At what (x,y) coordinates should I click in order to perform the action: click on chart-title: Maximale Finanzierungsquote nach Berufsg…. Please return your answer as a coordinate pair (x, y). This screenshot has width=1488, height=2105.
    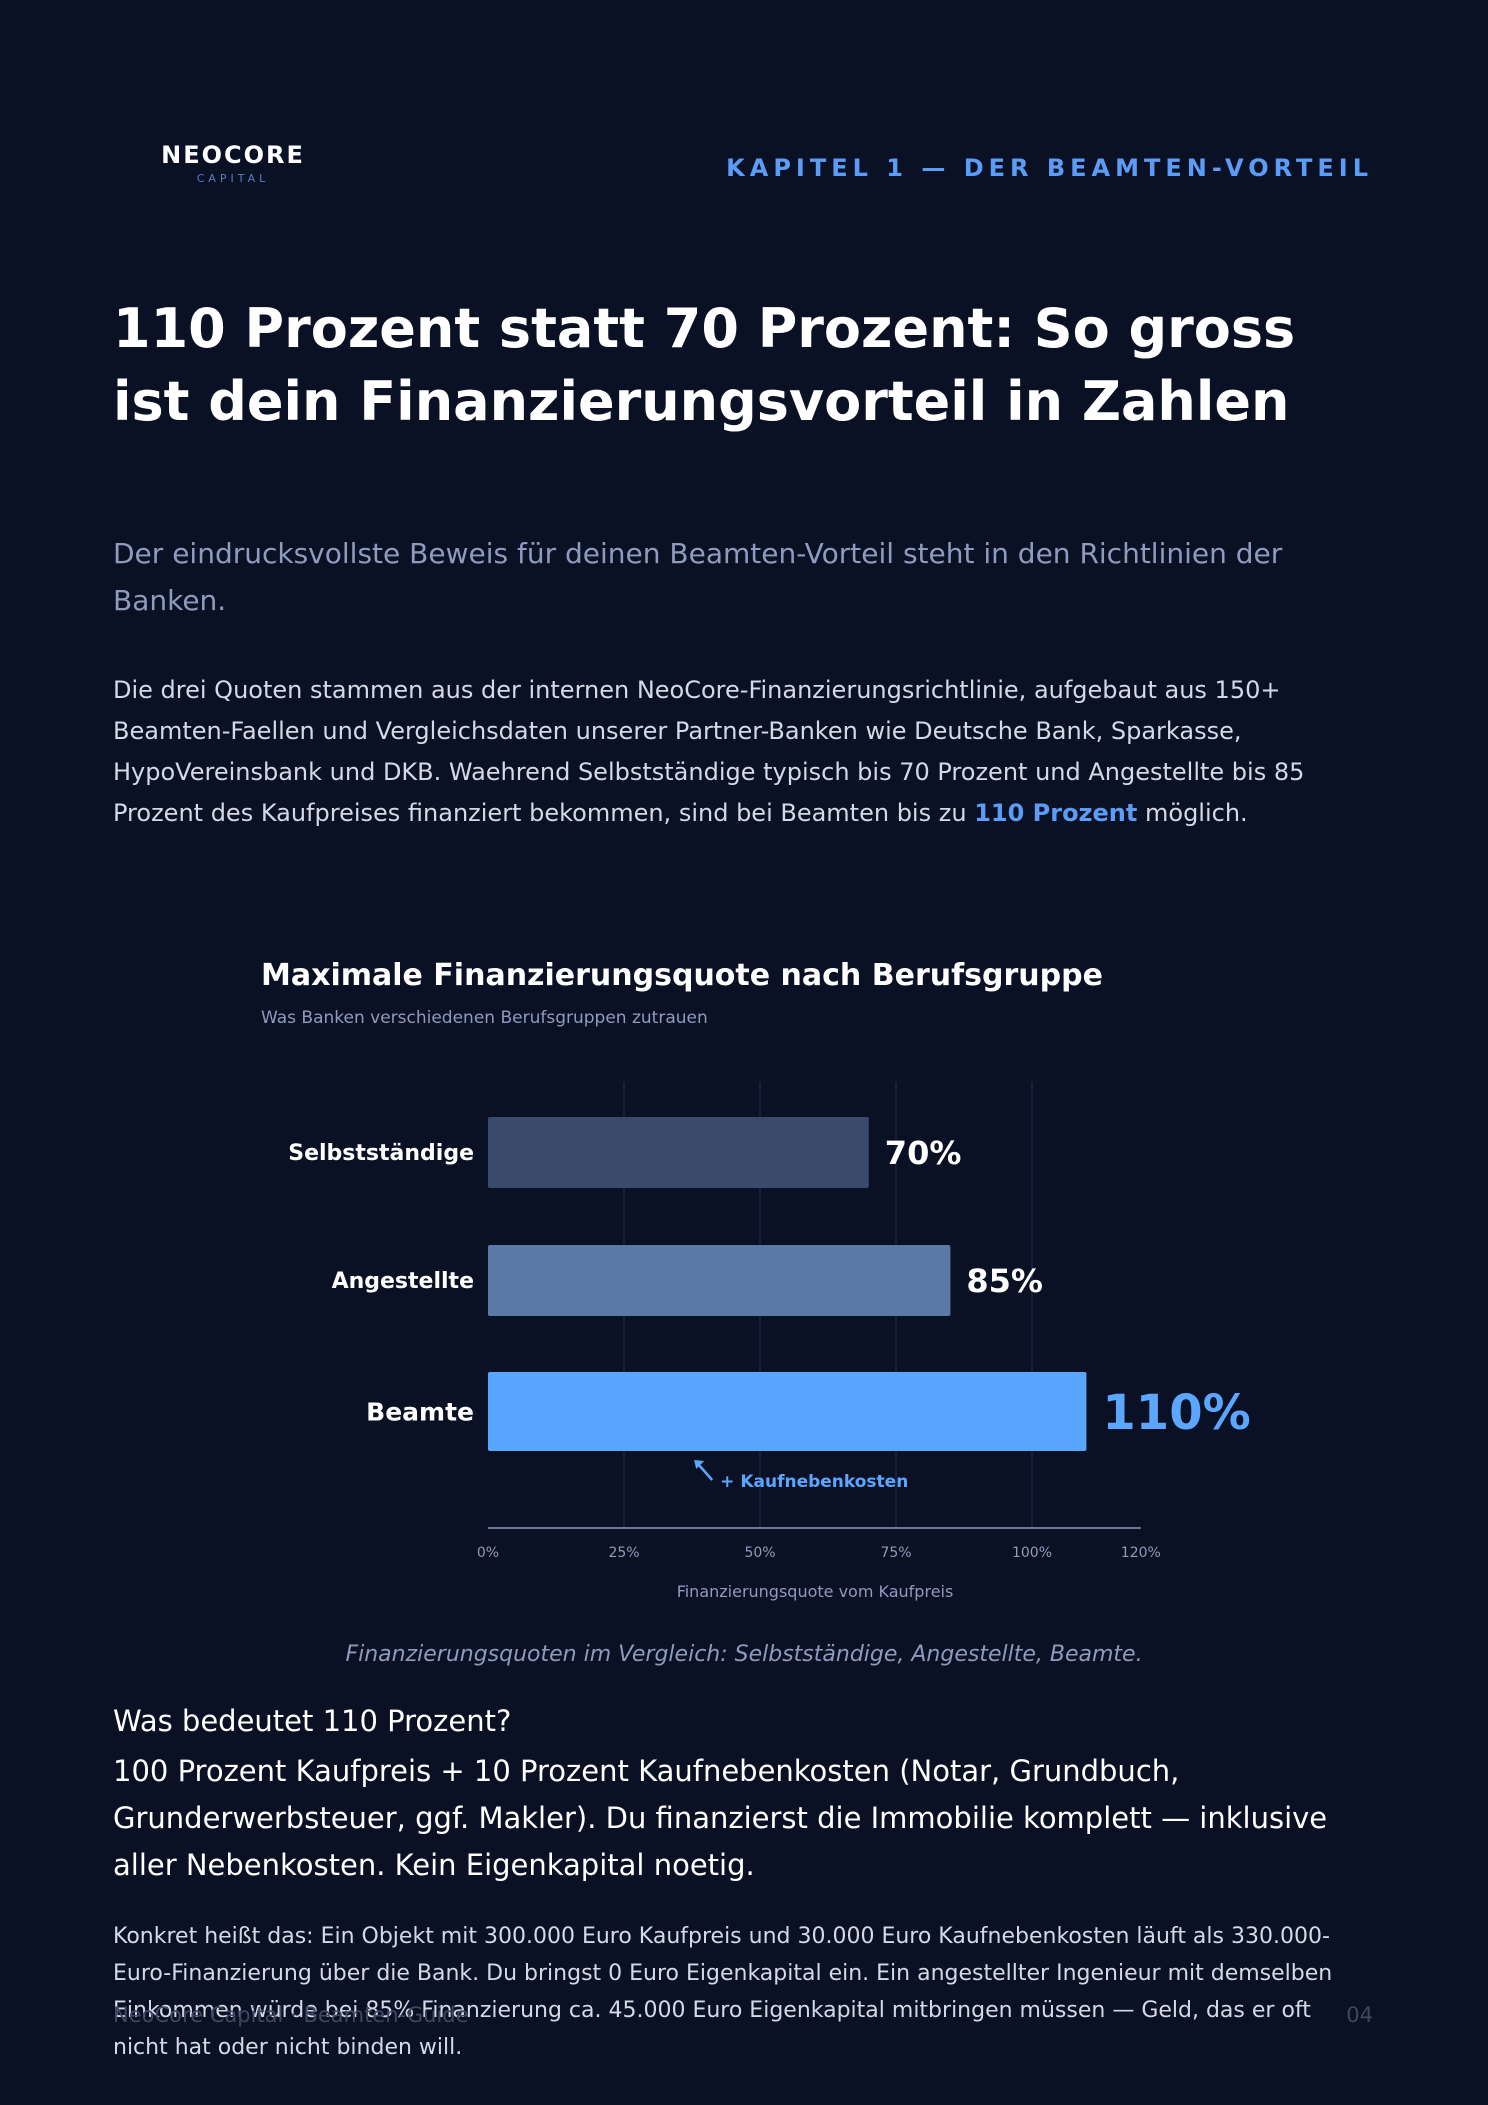
    Looking at the image, I should click on (682, 975).